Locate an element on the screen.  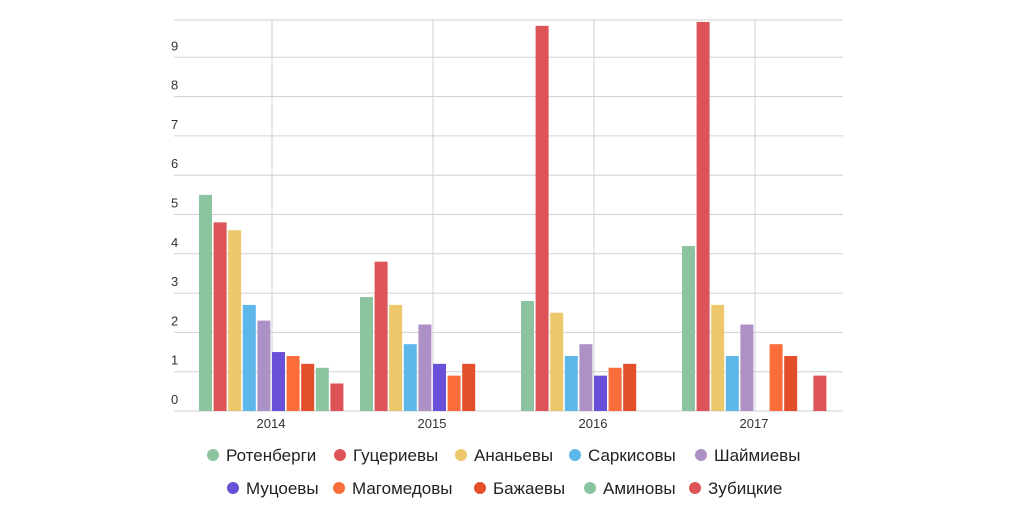
legend-label: Аминовы is located at coordinates (639, 488).